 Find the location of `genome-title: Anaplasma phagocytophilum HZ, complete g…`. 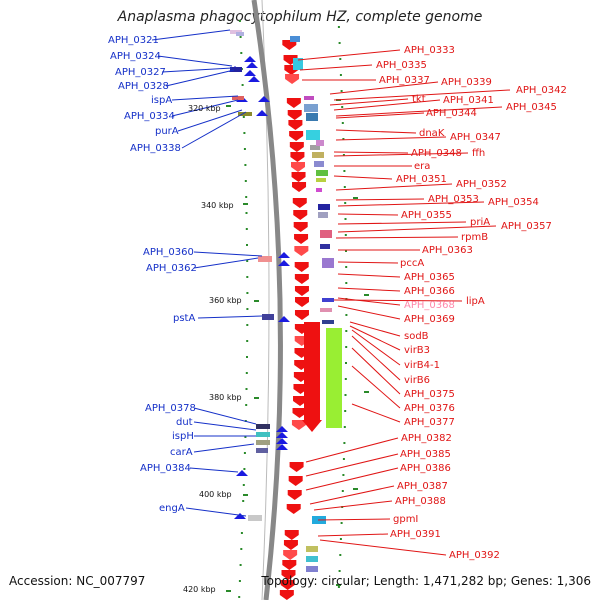

genome-title: Anaplasma phagocytophilum HZ, complete g… is located at coordinates (300, 17).